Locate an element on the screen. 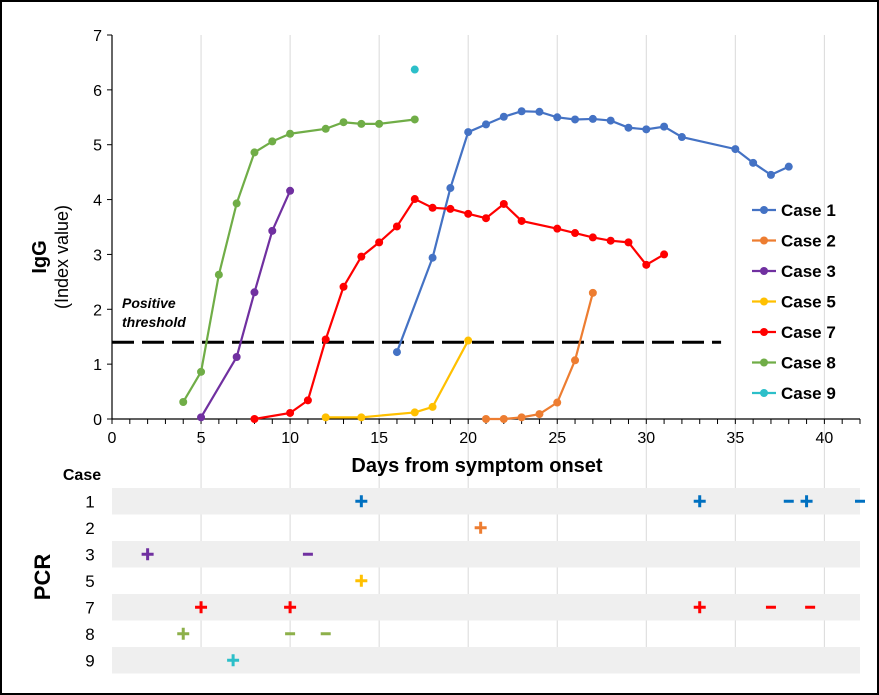  pcr-case-label: 1 is located at coordinates (89, 501).